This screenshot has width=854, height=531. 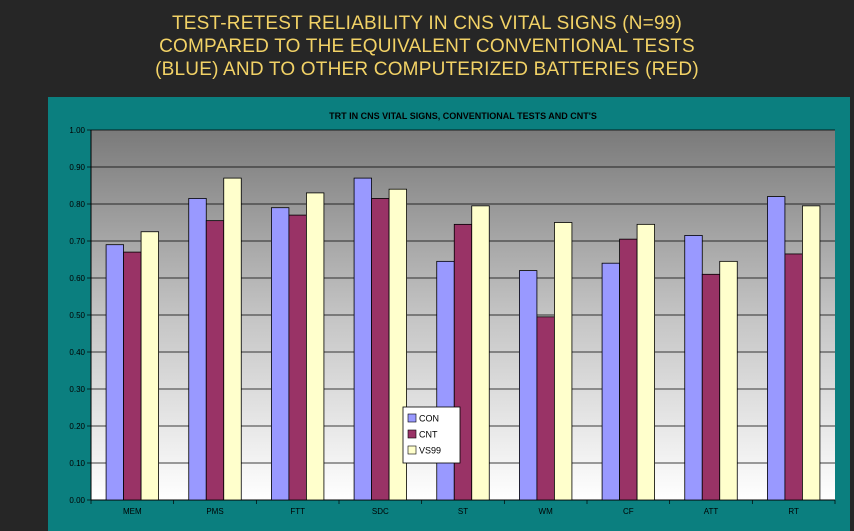 I want to click on bar-con-rt, so click(x=776, y=348).